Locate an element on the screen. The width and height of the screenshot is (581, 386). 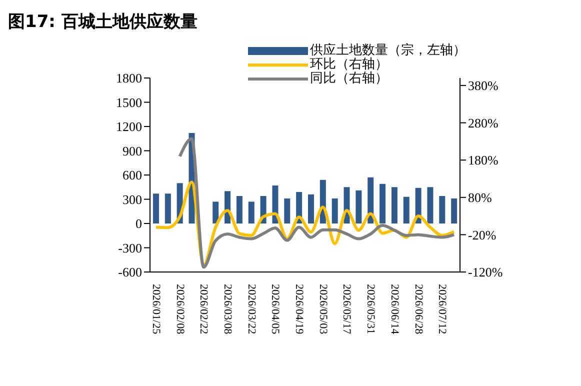
y-tick-label: 1800 is located at coordinates (129, 78).